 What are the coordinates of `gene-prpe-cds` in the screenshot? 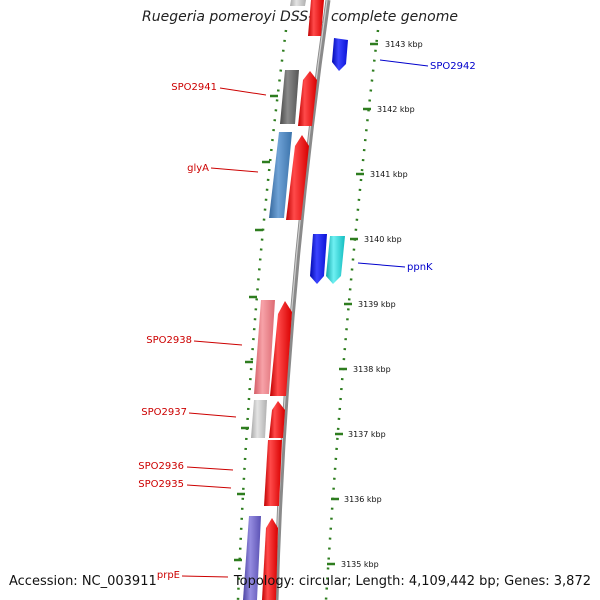 It's located at (270, 559).